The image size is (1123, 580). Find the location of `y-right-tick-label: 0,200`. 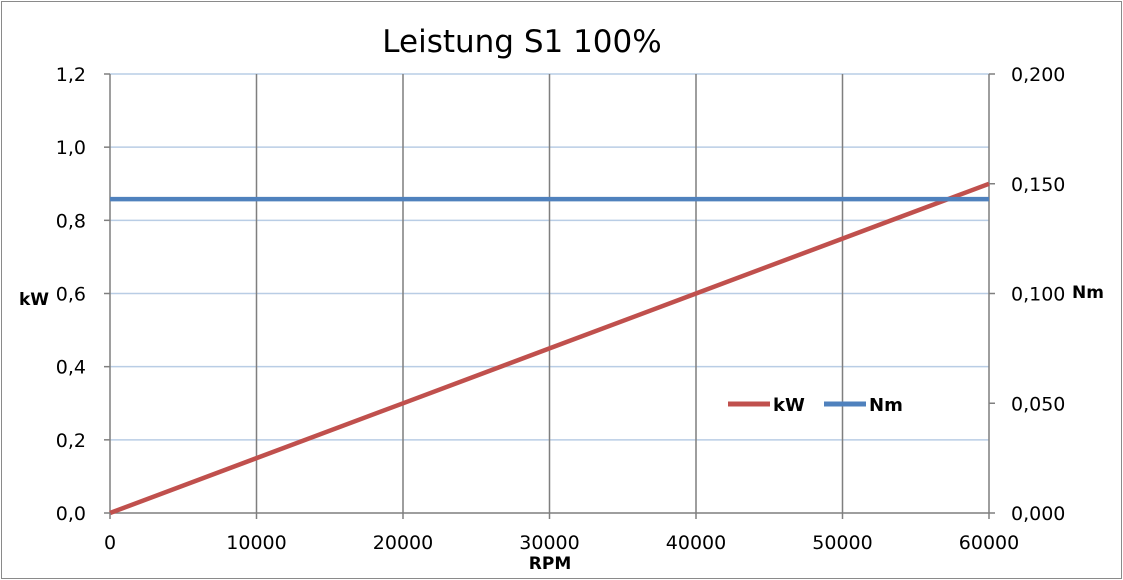

y-right-tick-label: 0,200 is located at coordinates (1038, 75).